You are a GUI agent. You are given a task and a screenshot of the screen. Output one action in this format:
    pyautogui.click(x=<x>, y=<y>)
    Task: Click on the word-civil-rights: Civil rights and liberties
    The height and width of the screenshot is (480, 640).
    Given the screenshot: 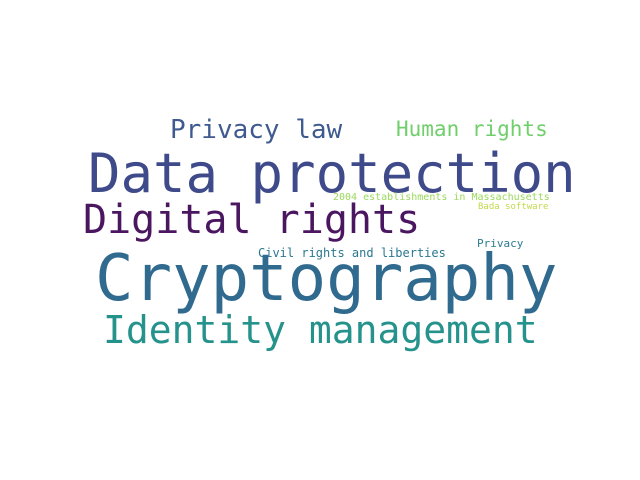 What is the action you would take?
    pyautogui.click(x=352, y=253)
    